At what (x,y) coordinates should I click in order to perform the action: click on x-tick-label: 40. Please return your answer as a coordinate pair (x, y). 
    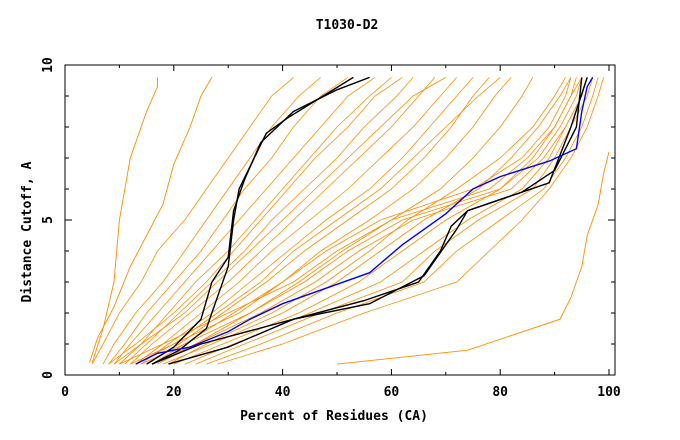
    Looking at the image, I should click on (283, 392).